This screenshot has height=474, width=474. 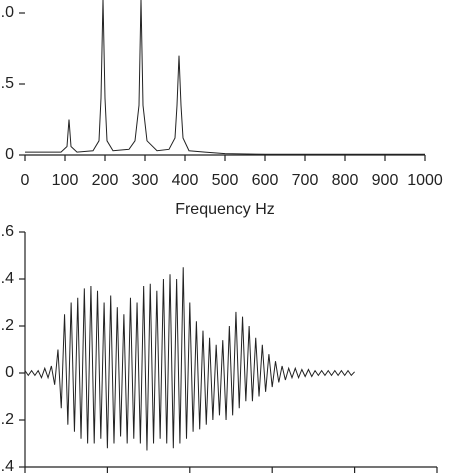 What do you see at coordinates (7, 83) in the screenshot?
I see `y-tick-label: 0.5` at bounding box center [7, 83].